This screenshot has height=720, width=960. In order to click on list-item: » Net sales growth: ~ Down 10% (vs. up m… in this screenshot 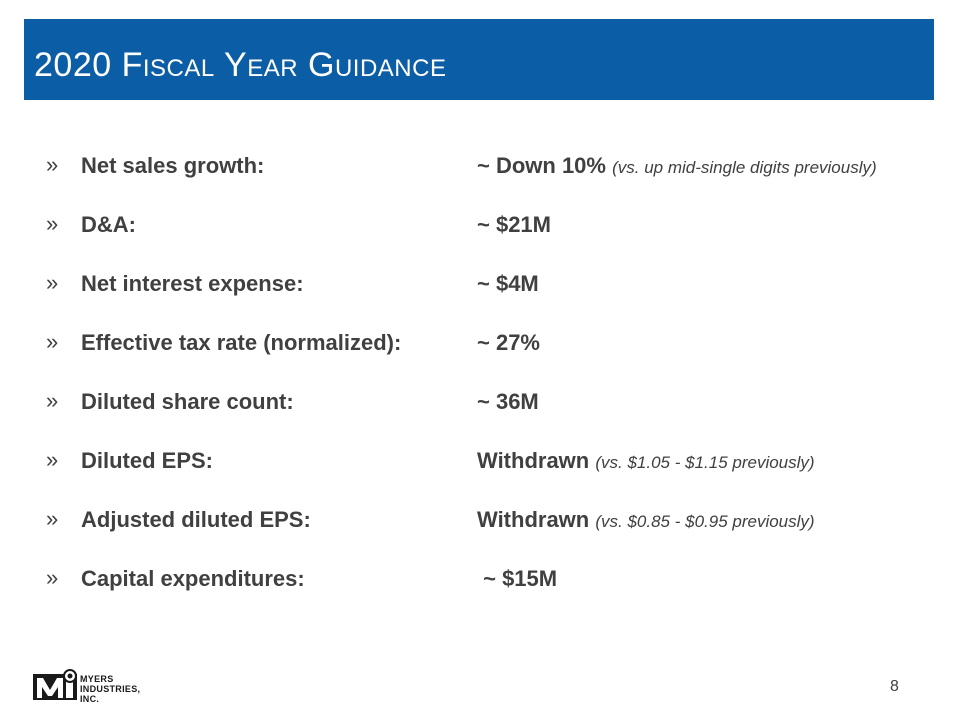, I will do `click(480, 168)`.